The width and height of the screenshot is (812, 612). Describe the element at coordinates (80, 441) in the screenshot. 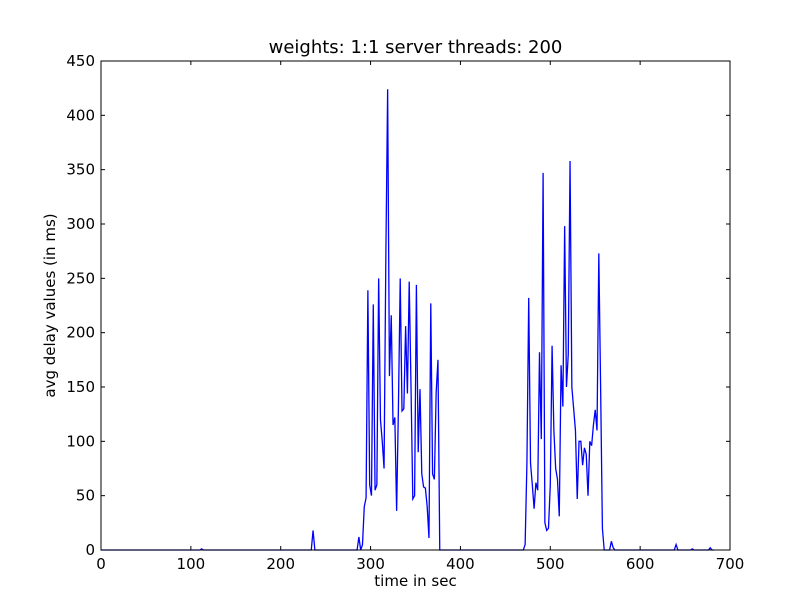

I see `y-tick-label: 100` at that location.